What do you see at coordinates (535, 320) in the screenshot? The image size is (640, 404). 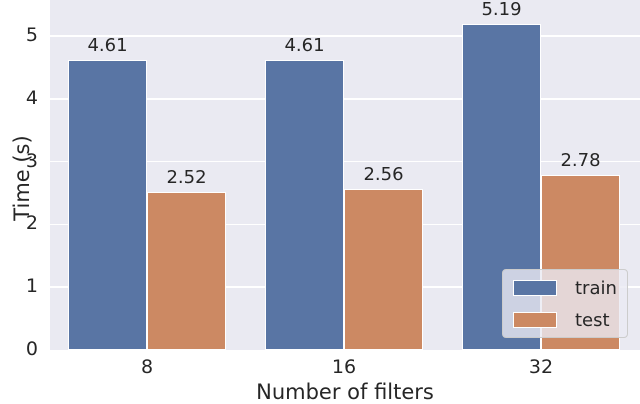 I see `legend-swatch-test` at bounding box center [535, 320].